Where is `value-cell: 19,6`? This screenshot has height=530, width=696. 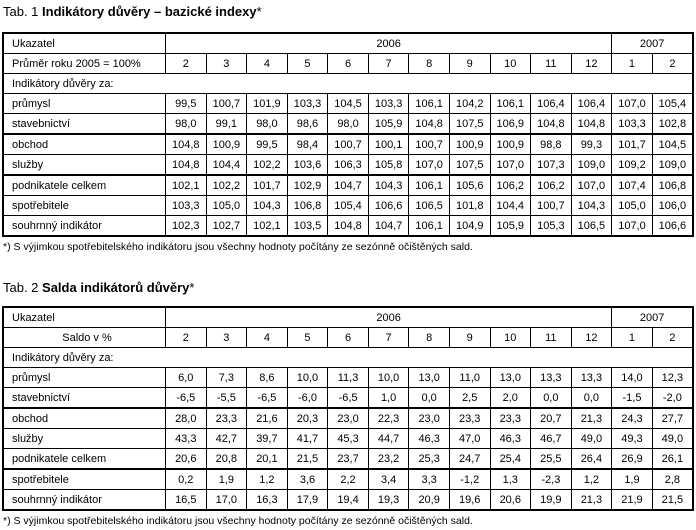
value-cell: 19,6 is located at coordinates (469, 500).